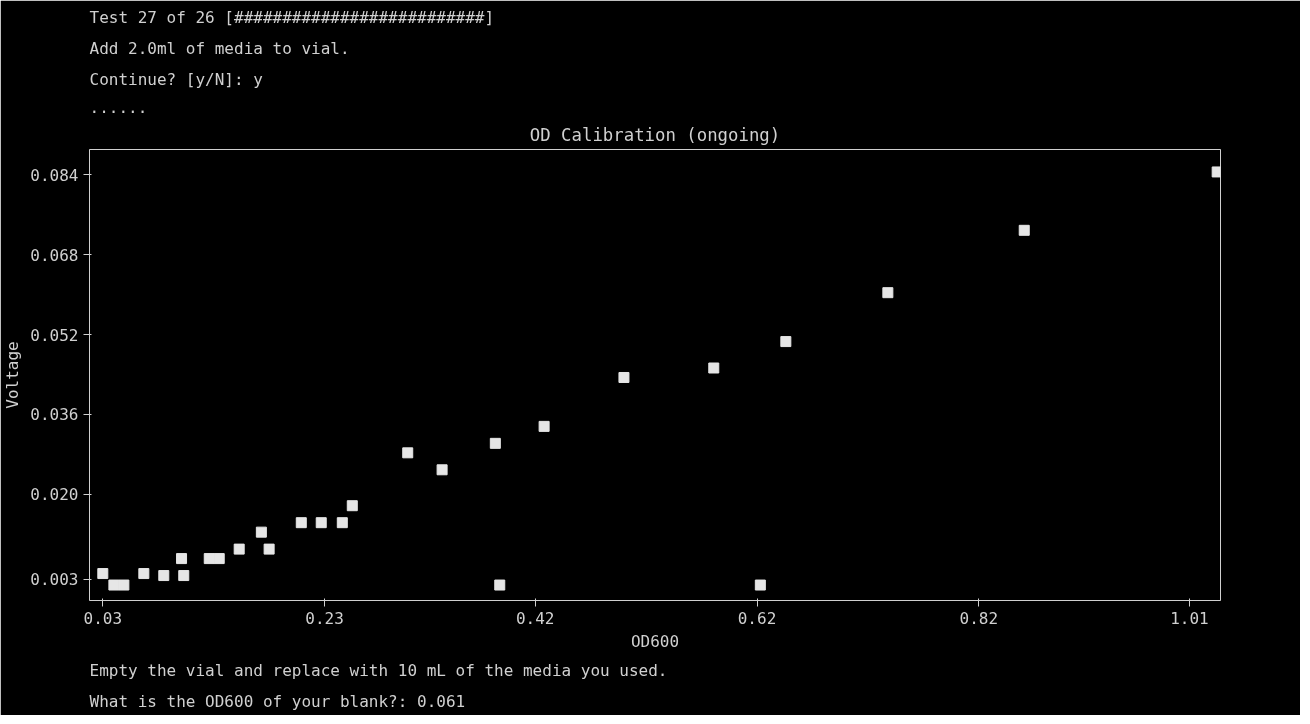 The width and height of the screenshot is (1310, 724). Describe the element at coordinates (176, 79) in the screenshot. I see `text: Continue? [y/N]: y` at that location.